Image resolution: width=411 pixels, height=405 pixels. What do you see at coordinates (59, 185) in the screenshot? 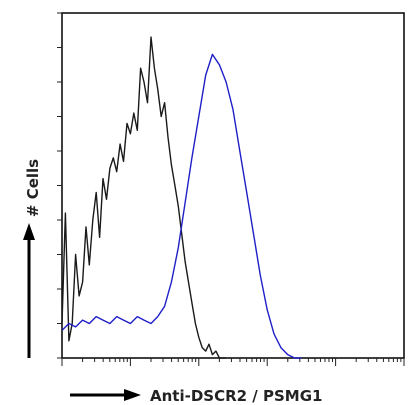
I see `y-axis-ticks` at bounding box center [59, 185].